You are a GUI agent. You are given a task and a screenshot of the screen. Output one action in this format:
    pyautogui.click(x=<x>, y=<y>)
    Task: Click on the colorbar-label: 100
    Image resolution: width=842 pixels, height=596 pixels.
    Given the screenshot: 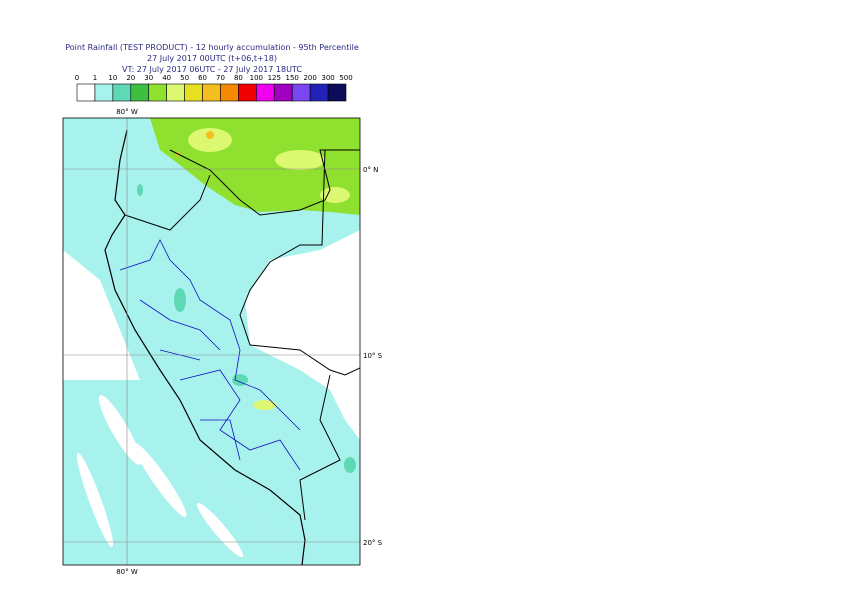 What is the action you would take?
    pyautogui.click(x=256, y=78)
    